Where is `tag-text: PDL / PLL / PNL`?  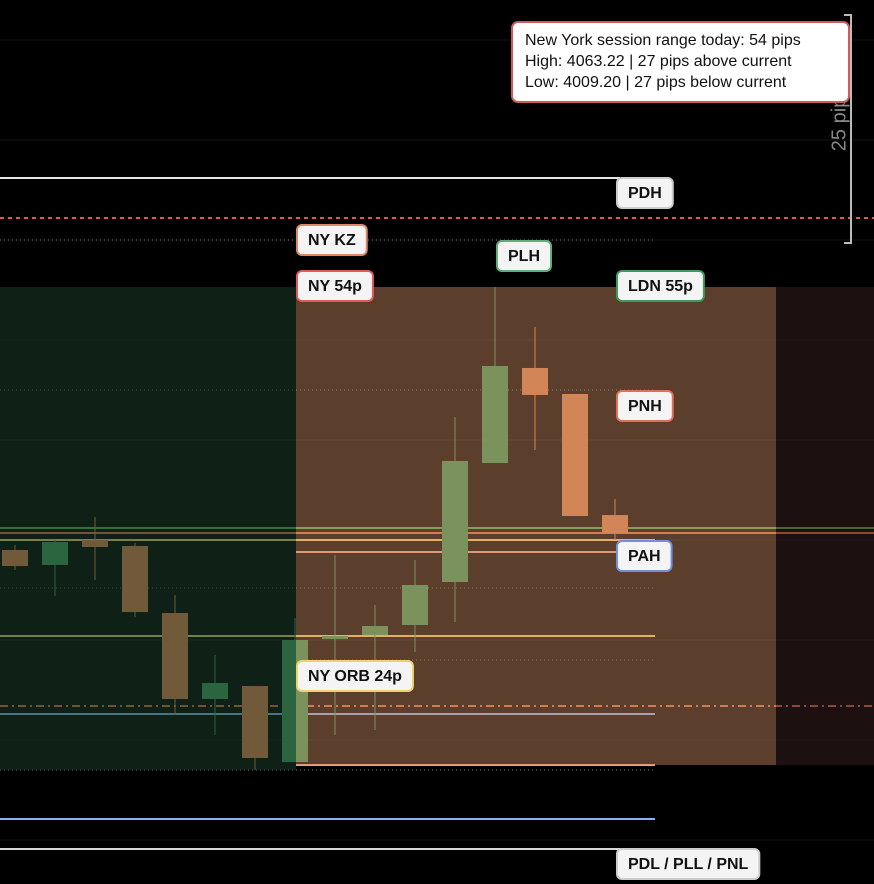 tag-text: PDL / PLL / PNL is located at coordinates (688, 864).